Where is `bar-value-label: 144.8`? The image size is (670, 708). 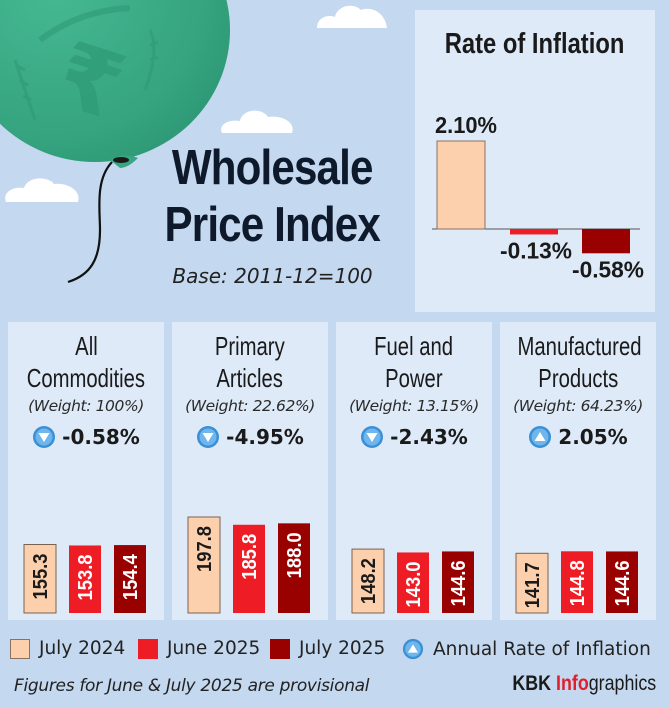 bar-value-label: 144.8 is located at coordinates (578, 583).